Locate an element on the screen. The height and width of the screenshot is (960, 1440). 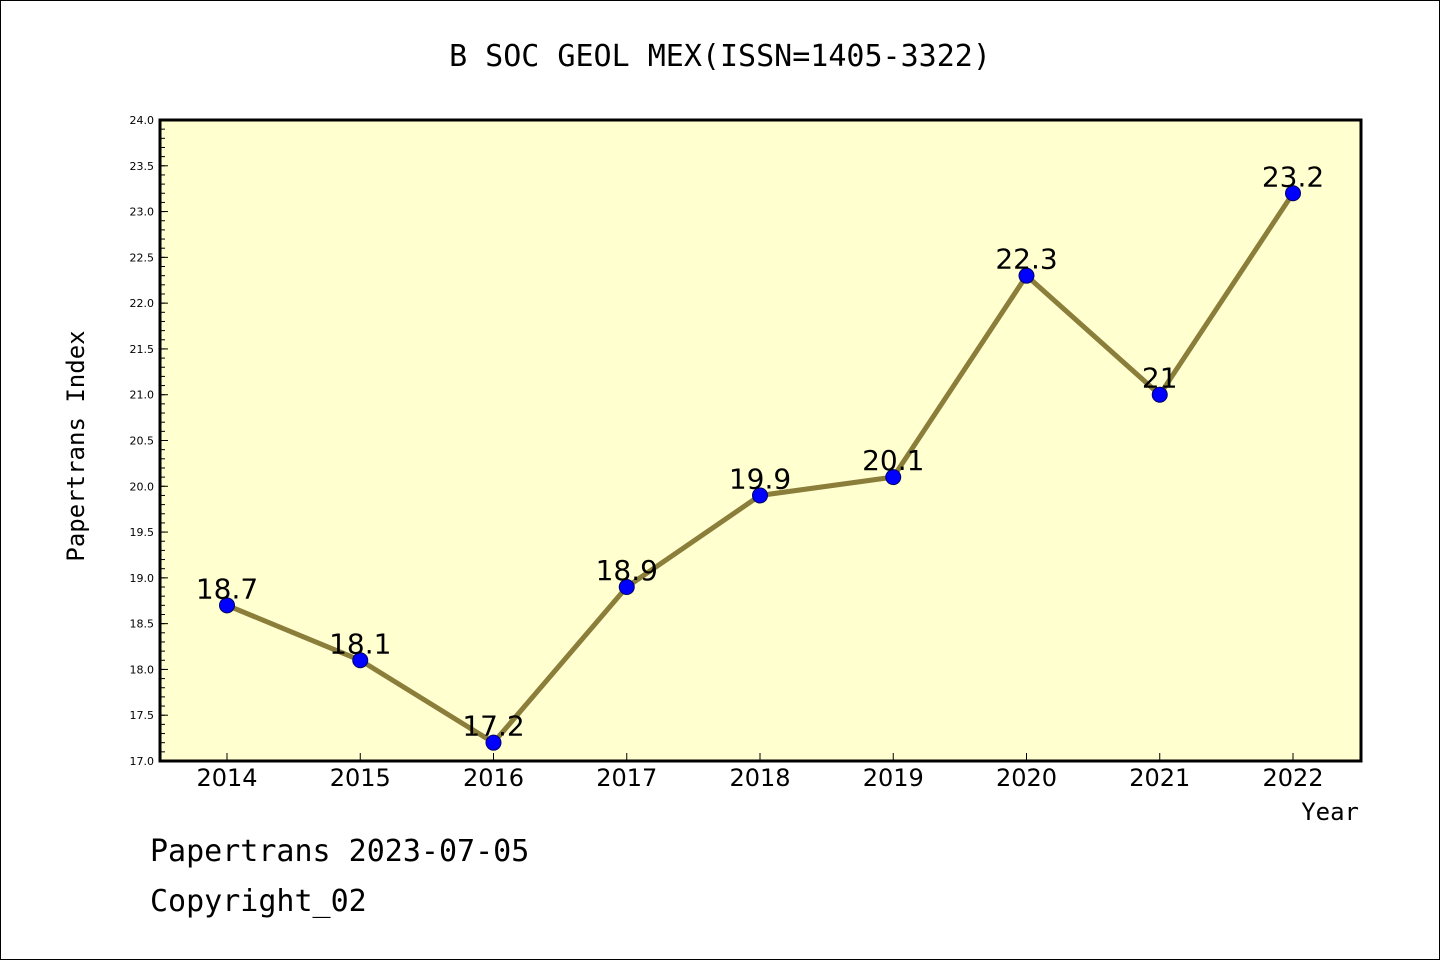
data-label: 18.1 is located at coordinates (360, 643).